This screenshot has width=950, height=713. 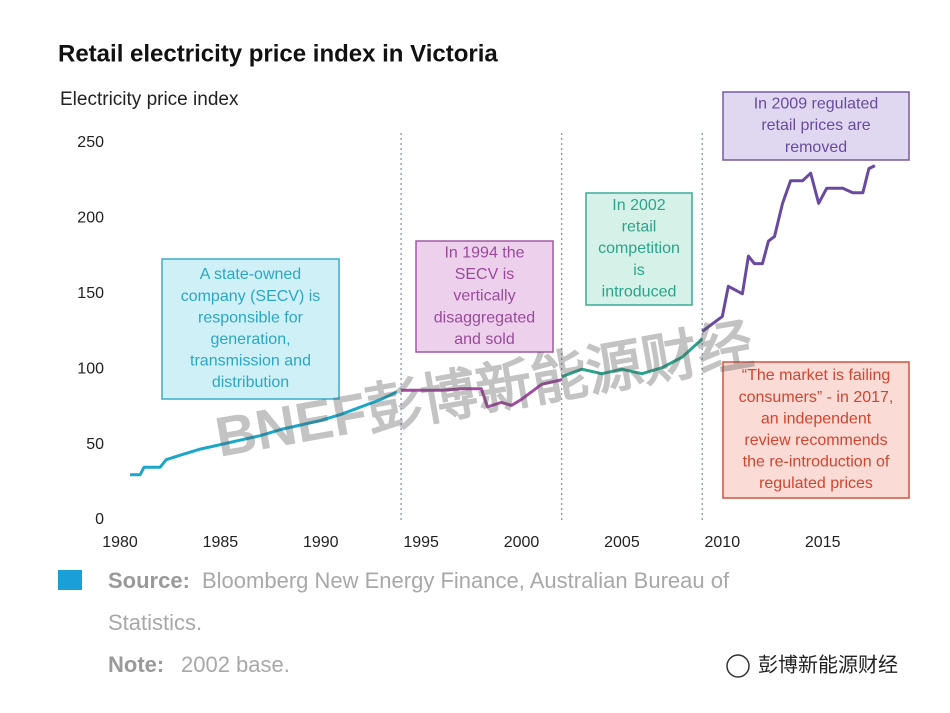 What do you see at coordinates (815, 440) in the screenshot?
I see `annotation-text: review recommends` at bounding box center [815, 440].